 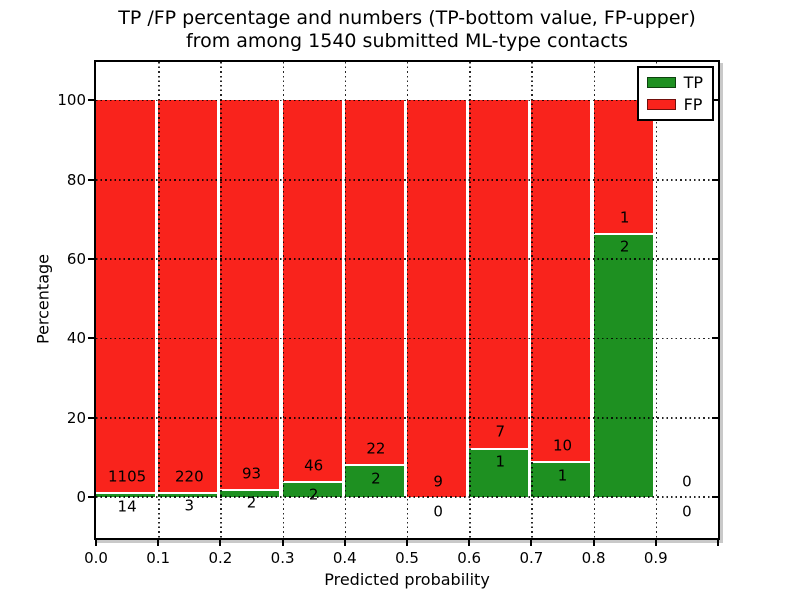 What do you see at coordinates (76, 417) in the screenshot?
I see `y-tick-label: 20` at bounding box center [76, 417].